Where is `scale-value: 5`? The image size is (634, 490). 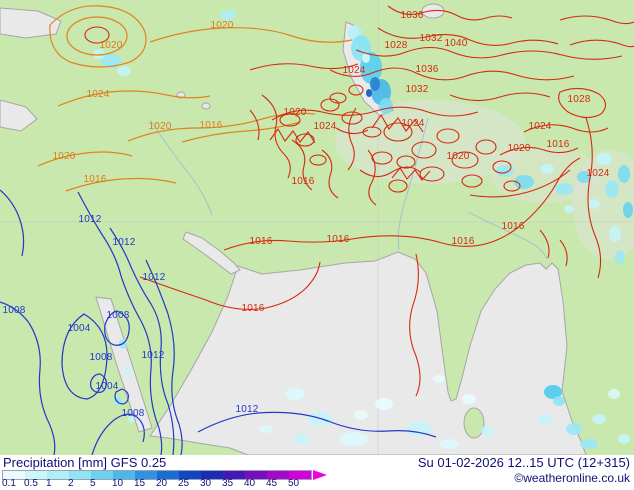 scale-value: 5 is located at coordinates (93, 483).